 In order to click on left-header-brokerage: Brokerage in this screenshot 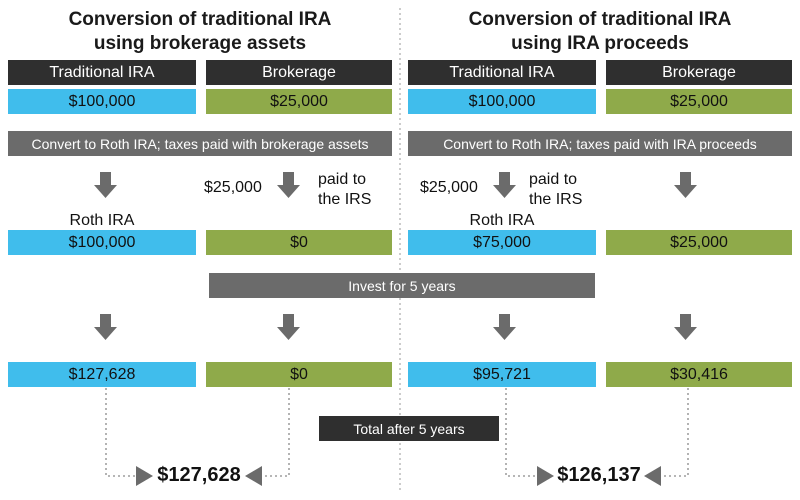, I will do `click(299, 72)`.